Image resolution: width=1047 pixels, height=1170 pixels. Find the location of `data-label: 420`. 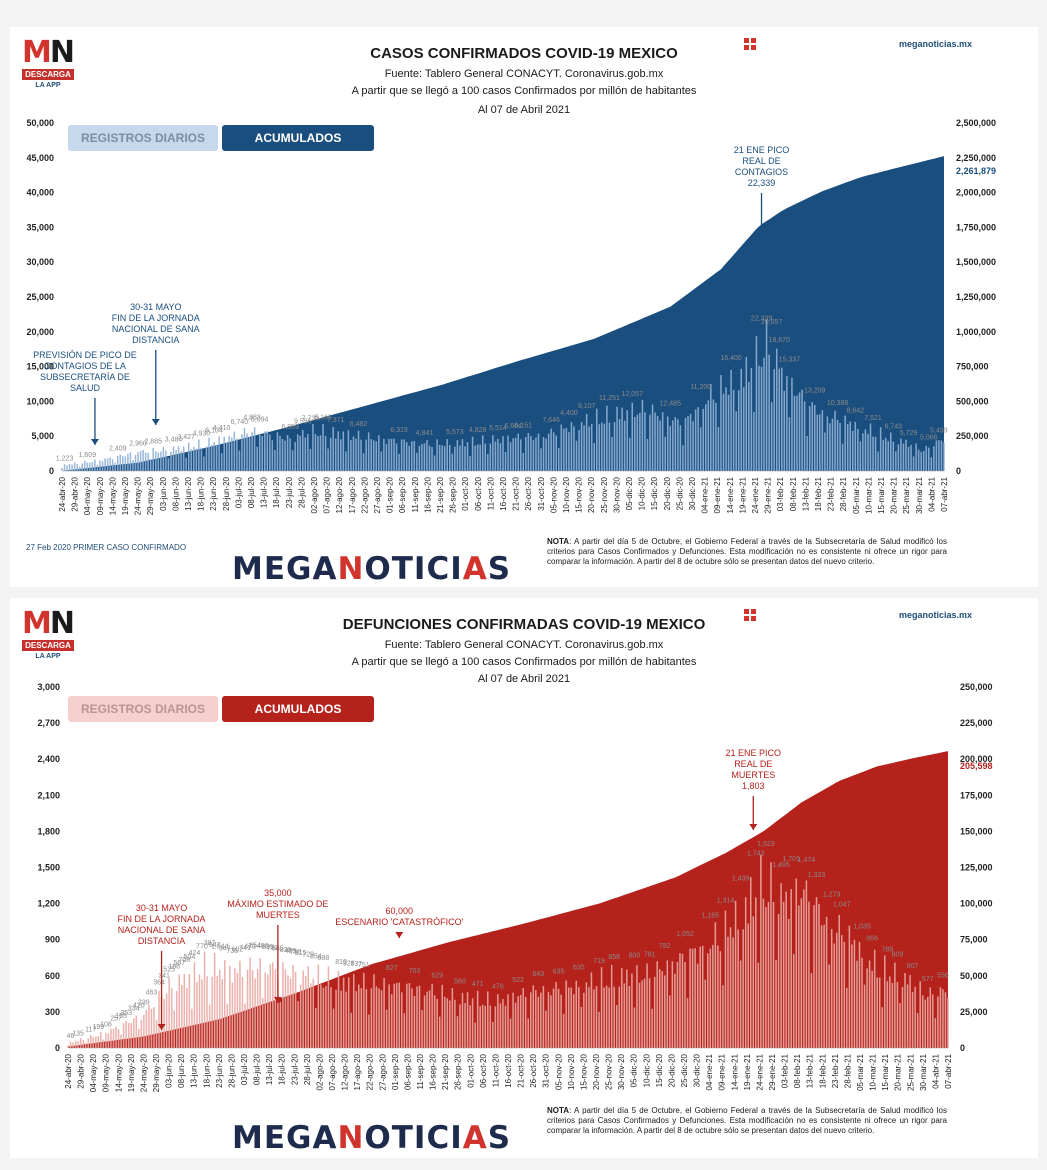

data-label: 420 is located at coordinates (139, 1005).